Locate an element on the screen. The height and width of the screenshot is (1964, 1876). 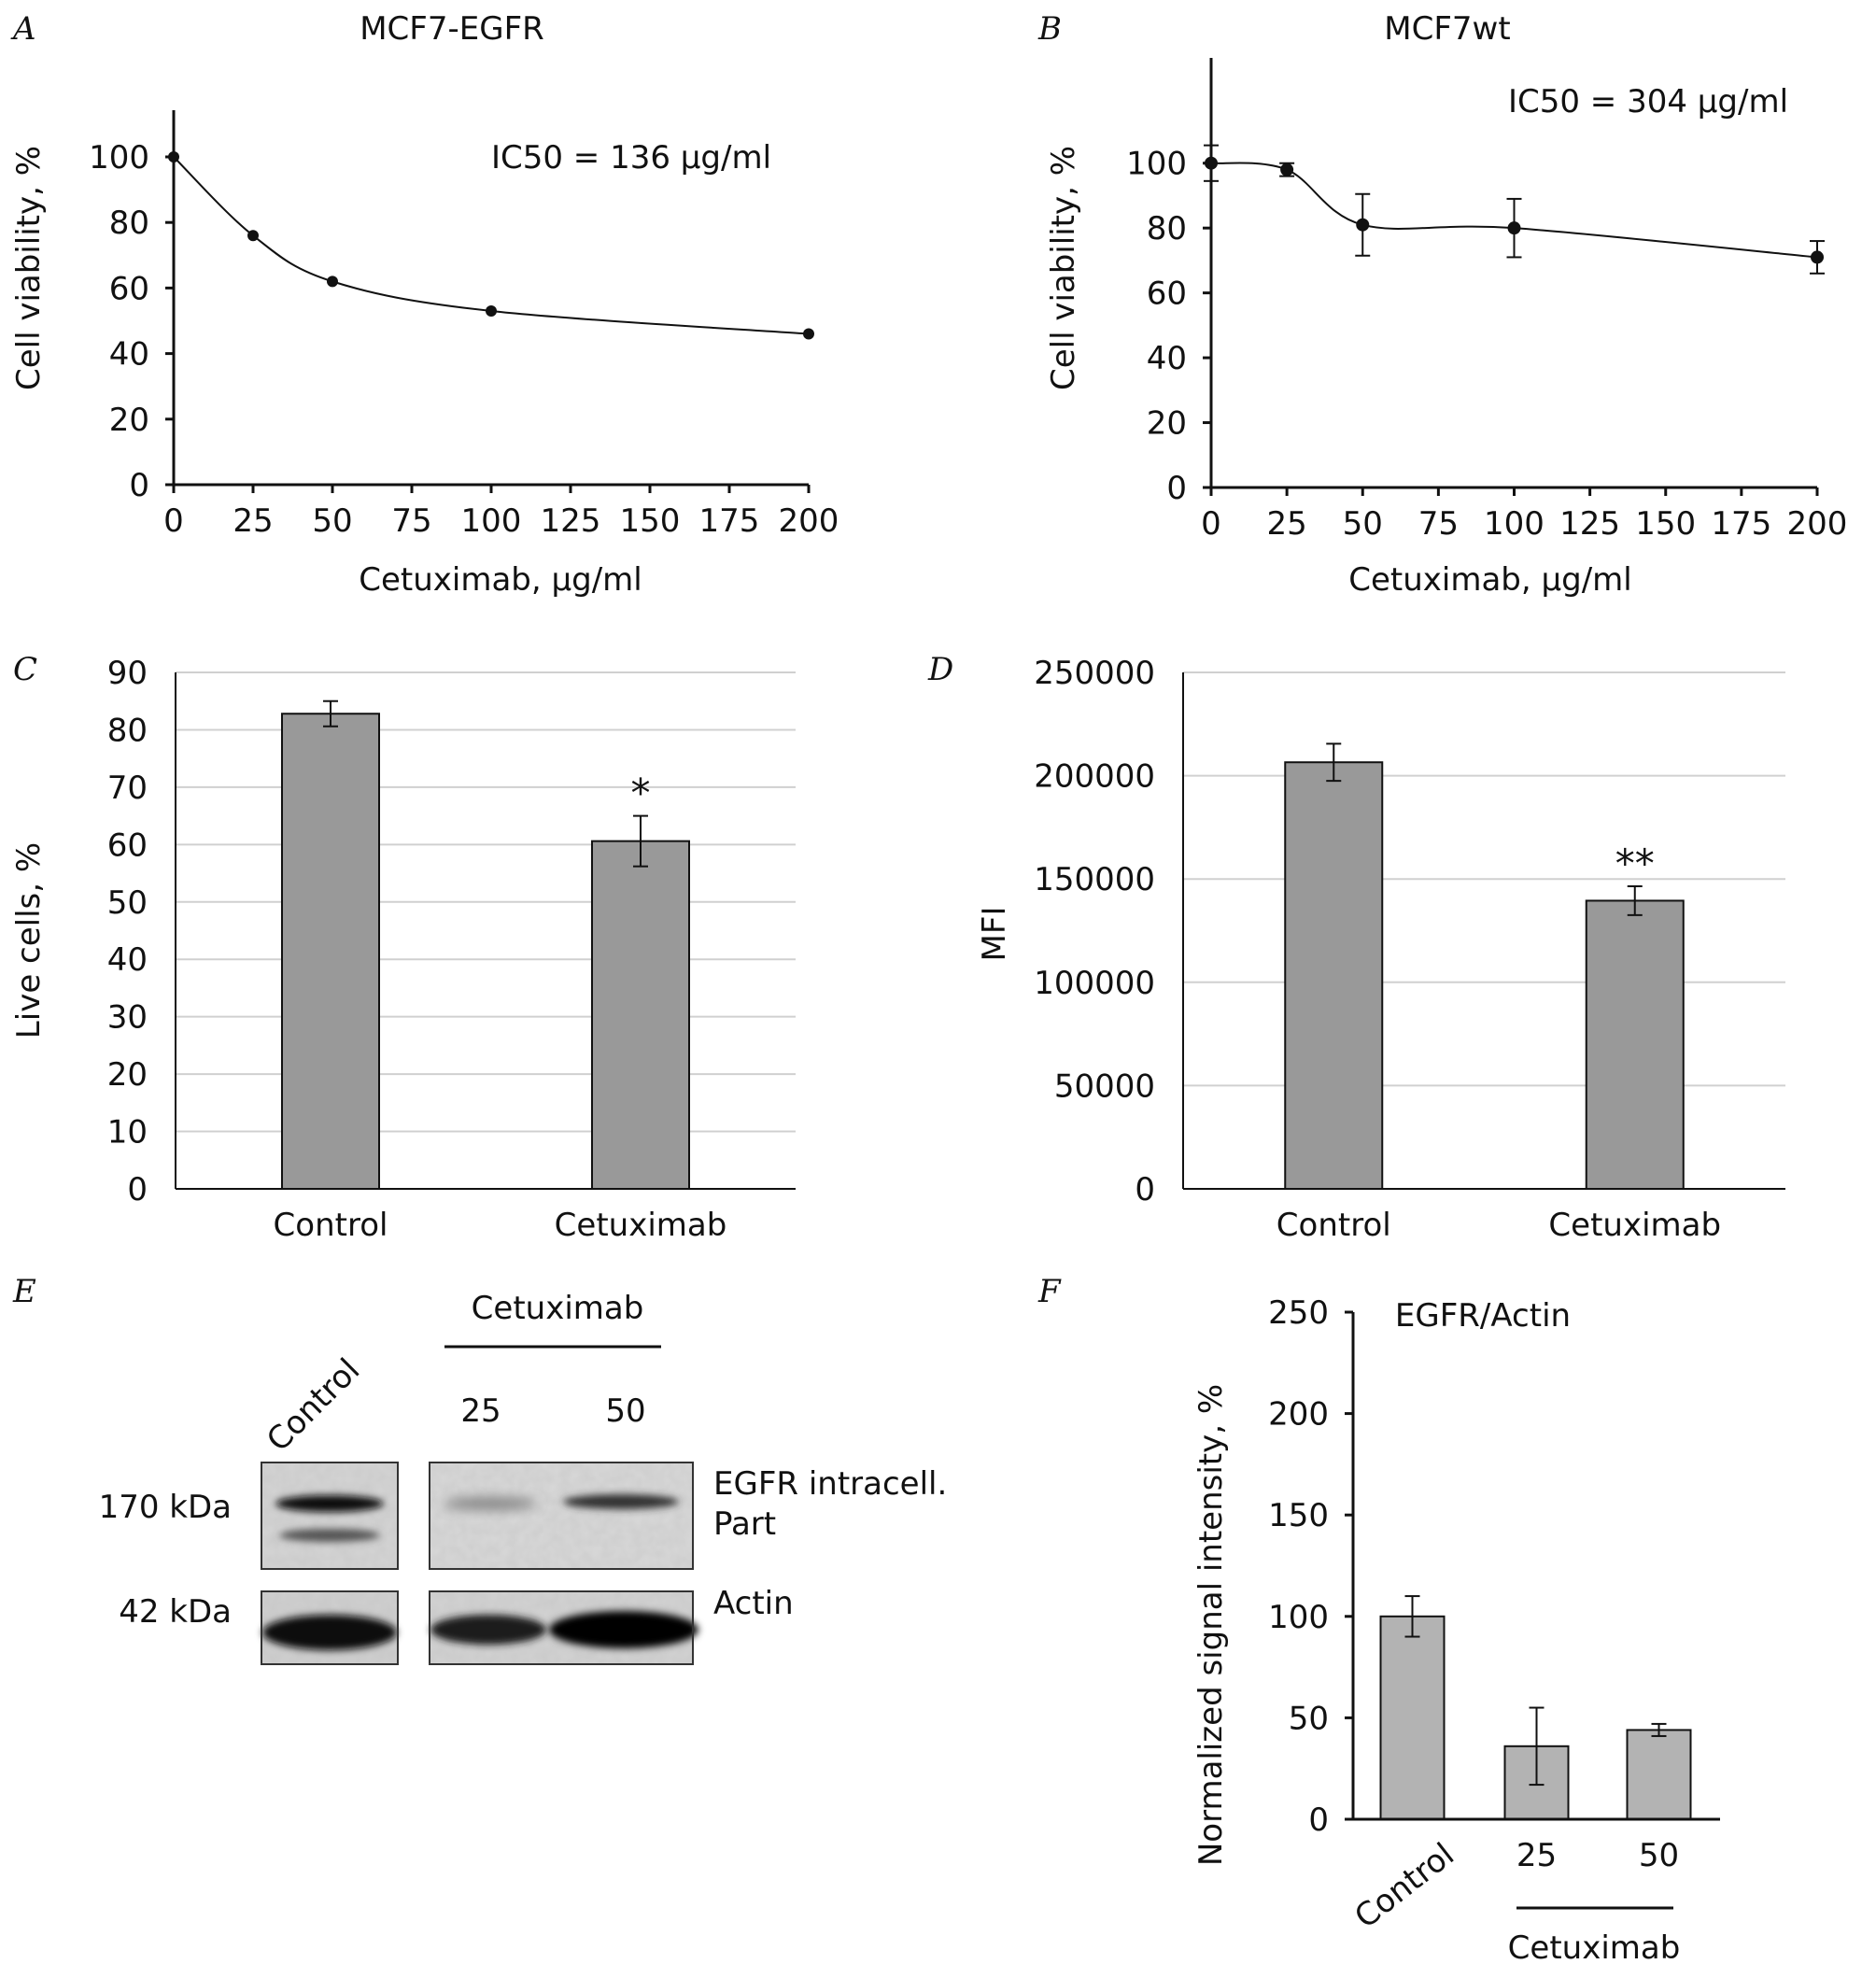
y-tick-label: 10 is located at coordinates (127, 1133).